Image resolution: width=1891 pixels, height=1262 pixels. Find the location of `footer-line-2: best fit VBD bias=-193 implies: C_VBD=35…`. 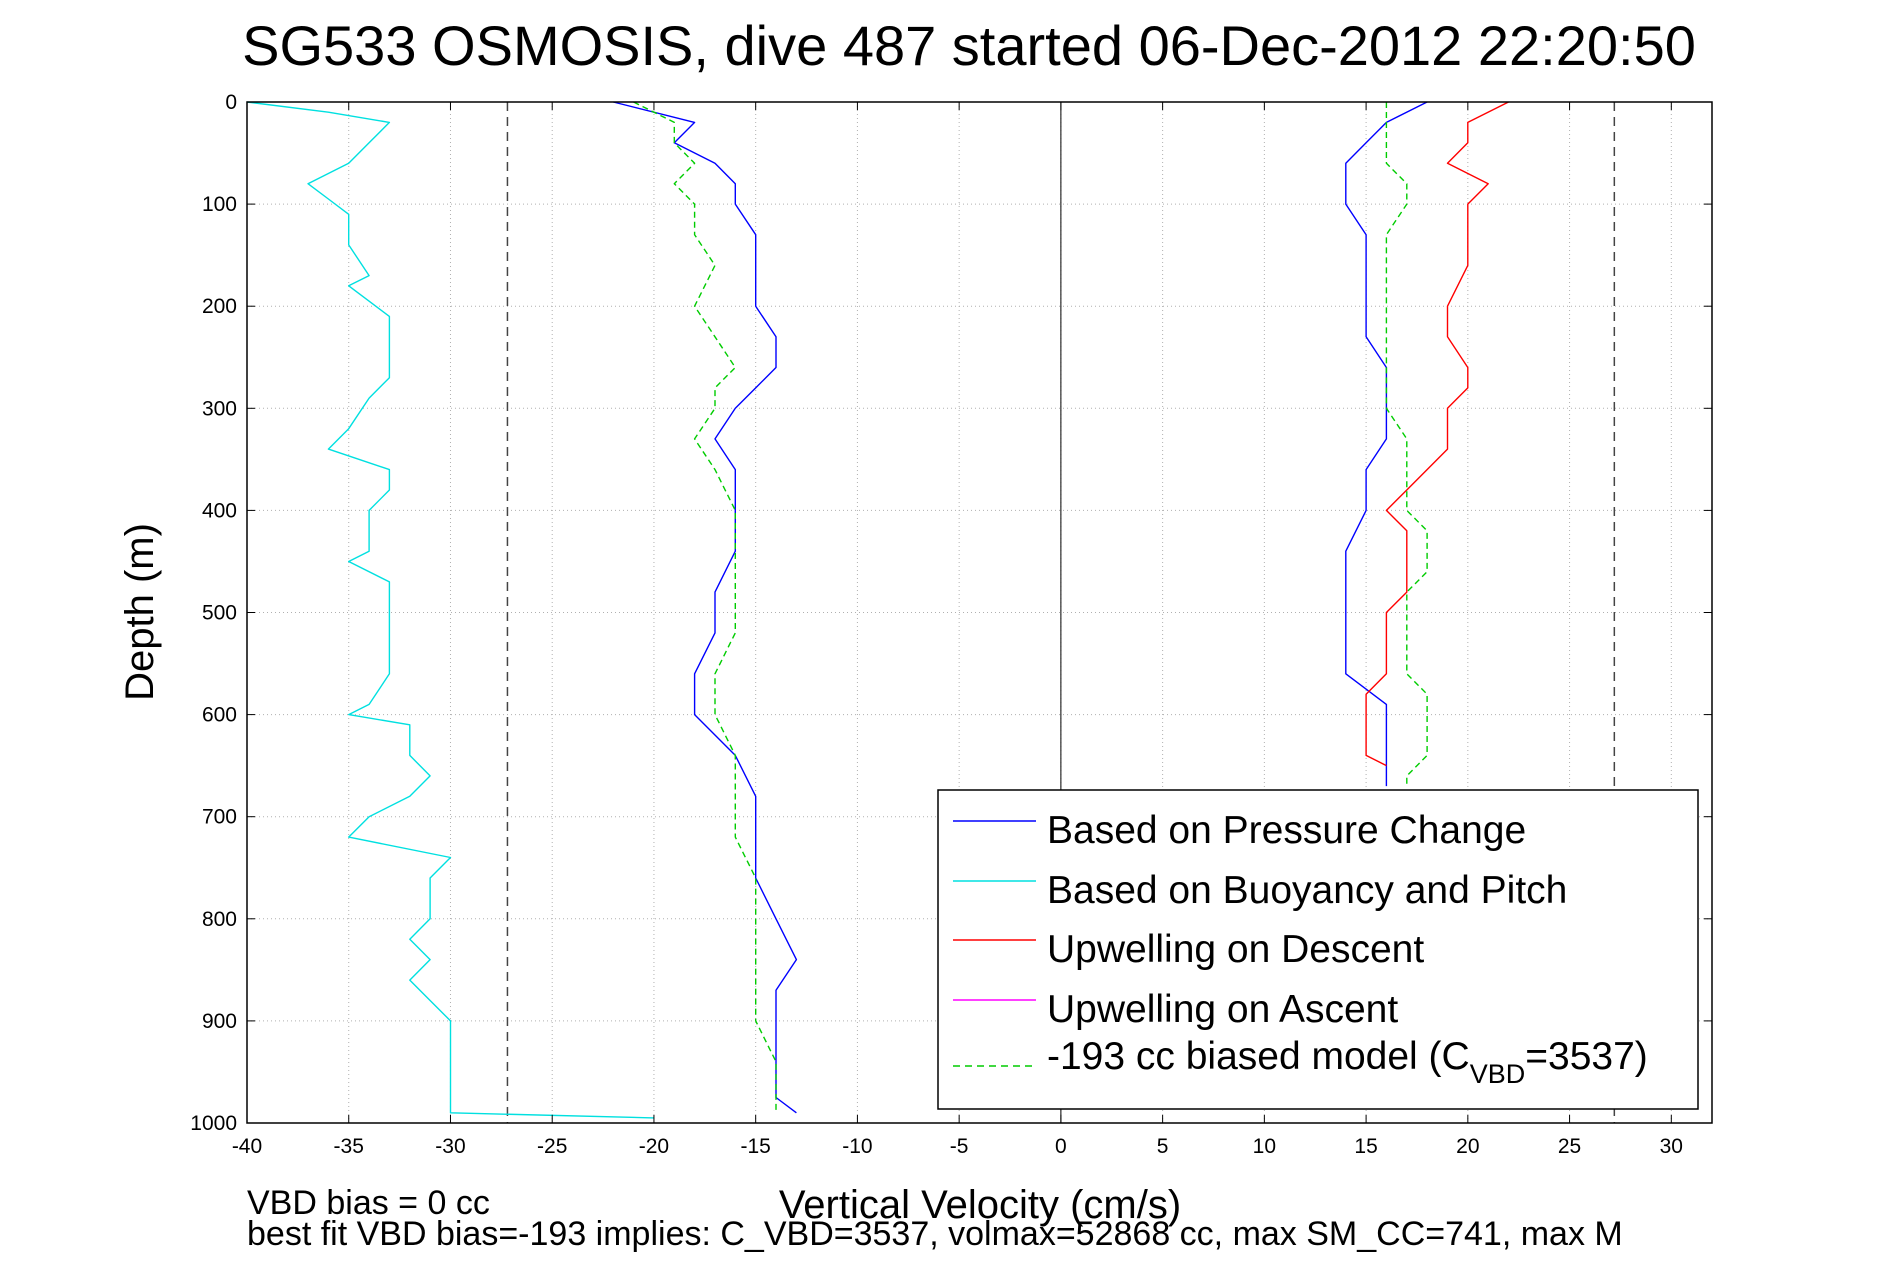

footer-line-2: best fit VBD bias=-193 implies: C_VBD=35… is located at coordinates (935, 1234).